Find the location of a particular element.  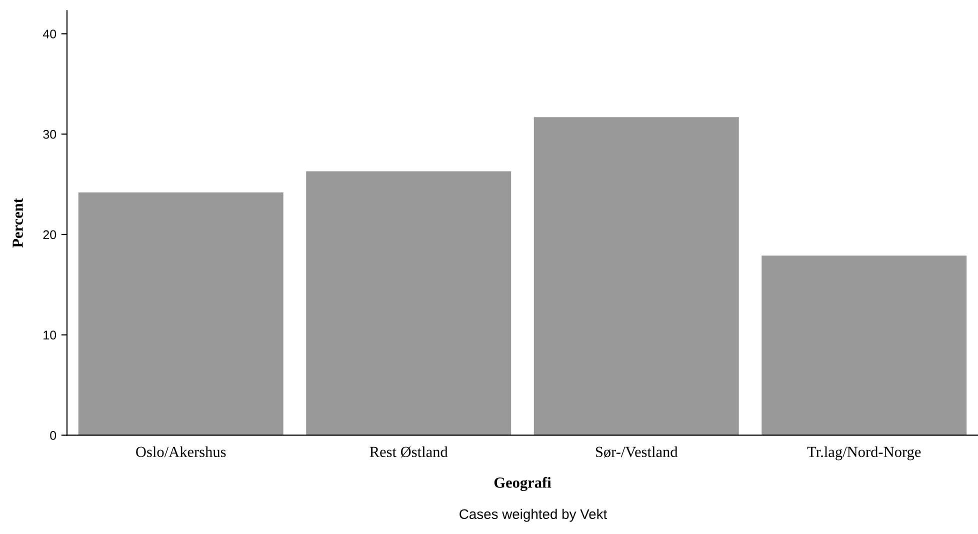

x-tick-label: Sør-/Vestland is located at coordinates (637, 452).